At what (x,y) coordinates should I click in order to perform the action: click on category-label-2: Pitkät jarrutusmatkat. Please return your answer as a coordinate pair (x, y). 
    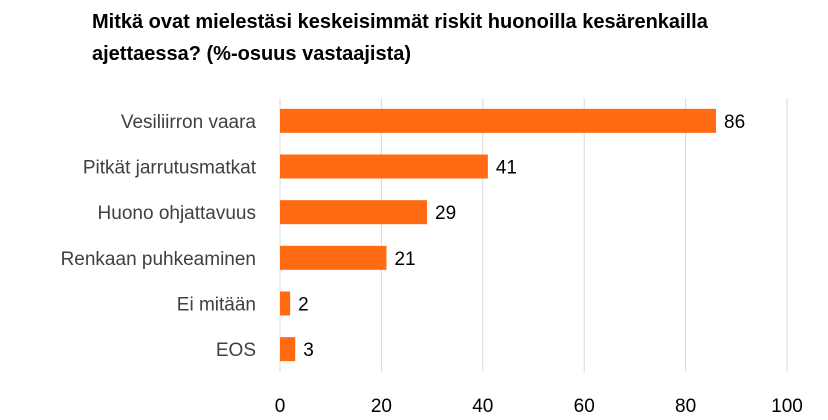
    Looking at the image, I should click on (170, 168).